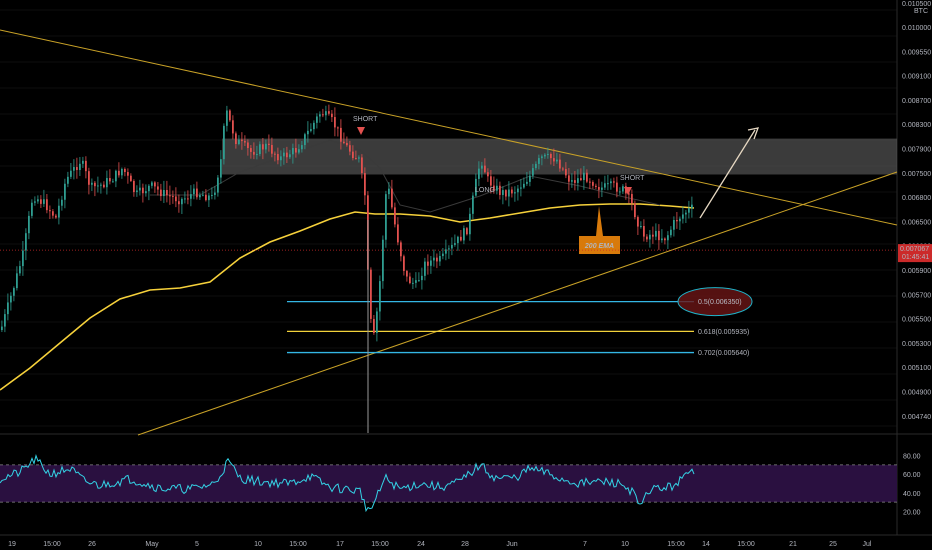 The image size is (932, 550). What do you see at coordinates (599, 246) in the screenshot?
I see `ema-callout-label: 200 EMA` at bounding box center [599, 246].